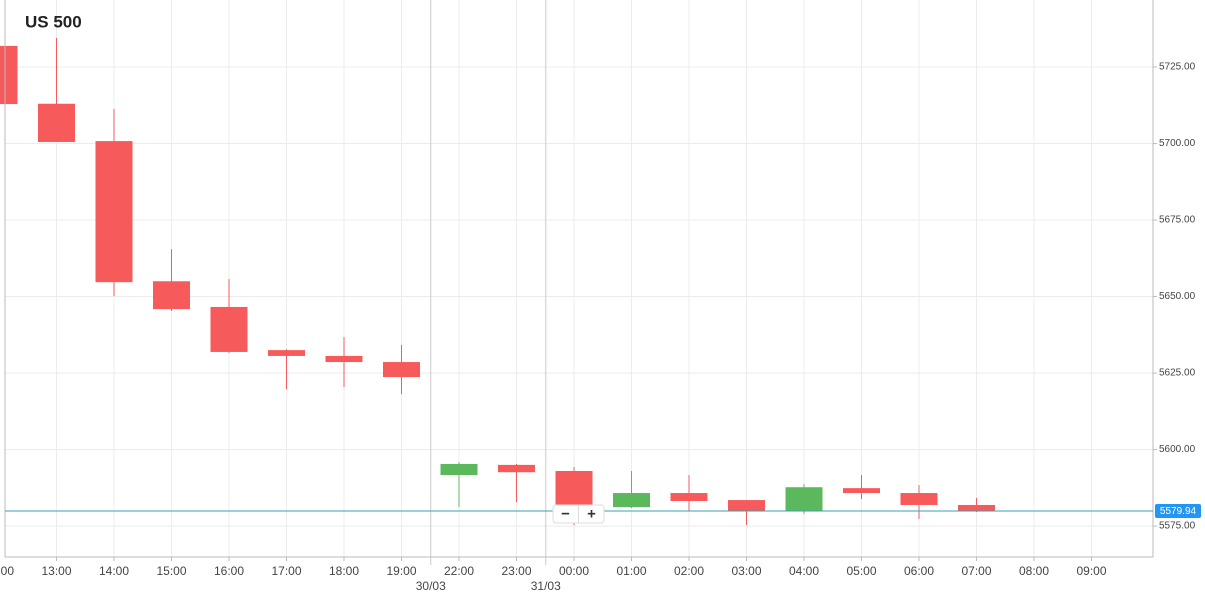  What do you see at coordinates (344, 571) in the screenshot?
I see `x-tick-label: 18:00` at bounding box center [344, 571].